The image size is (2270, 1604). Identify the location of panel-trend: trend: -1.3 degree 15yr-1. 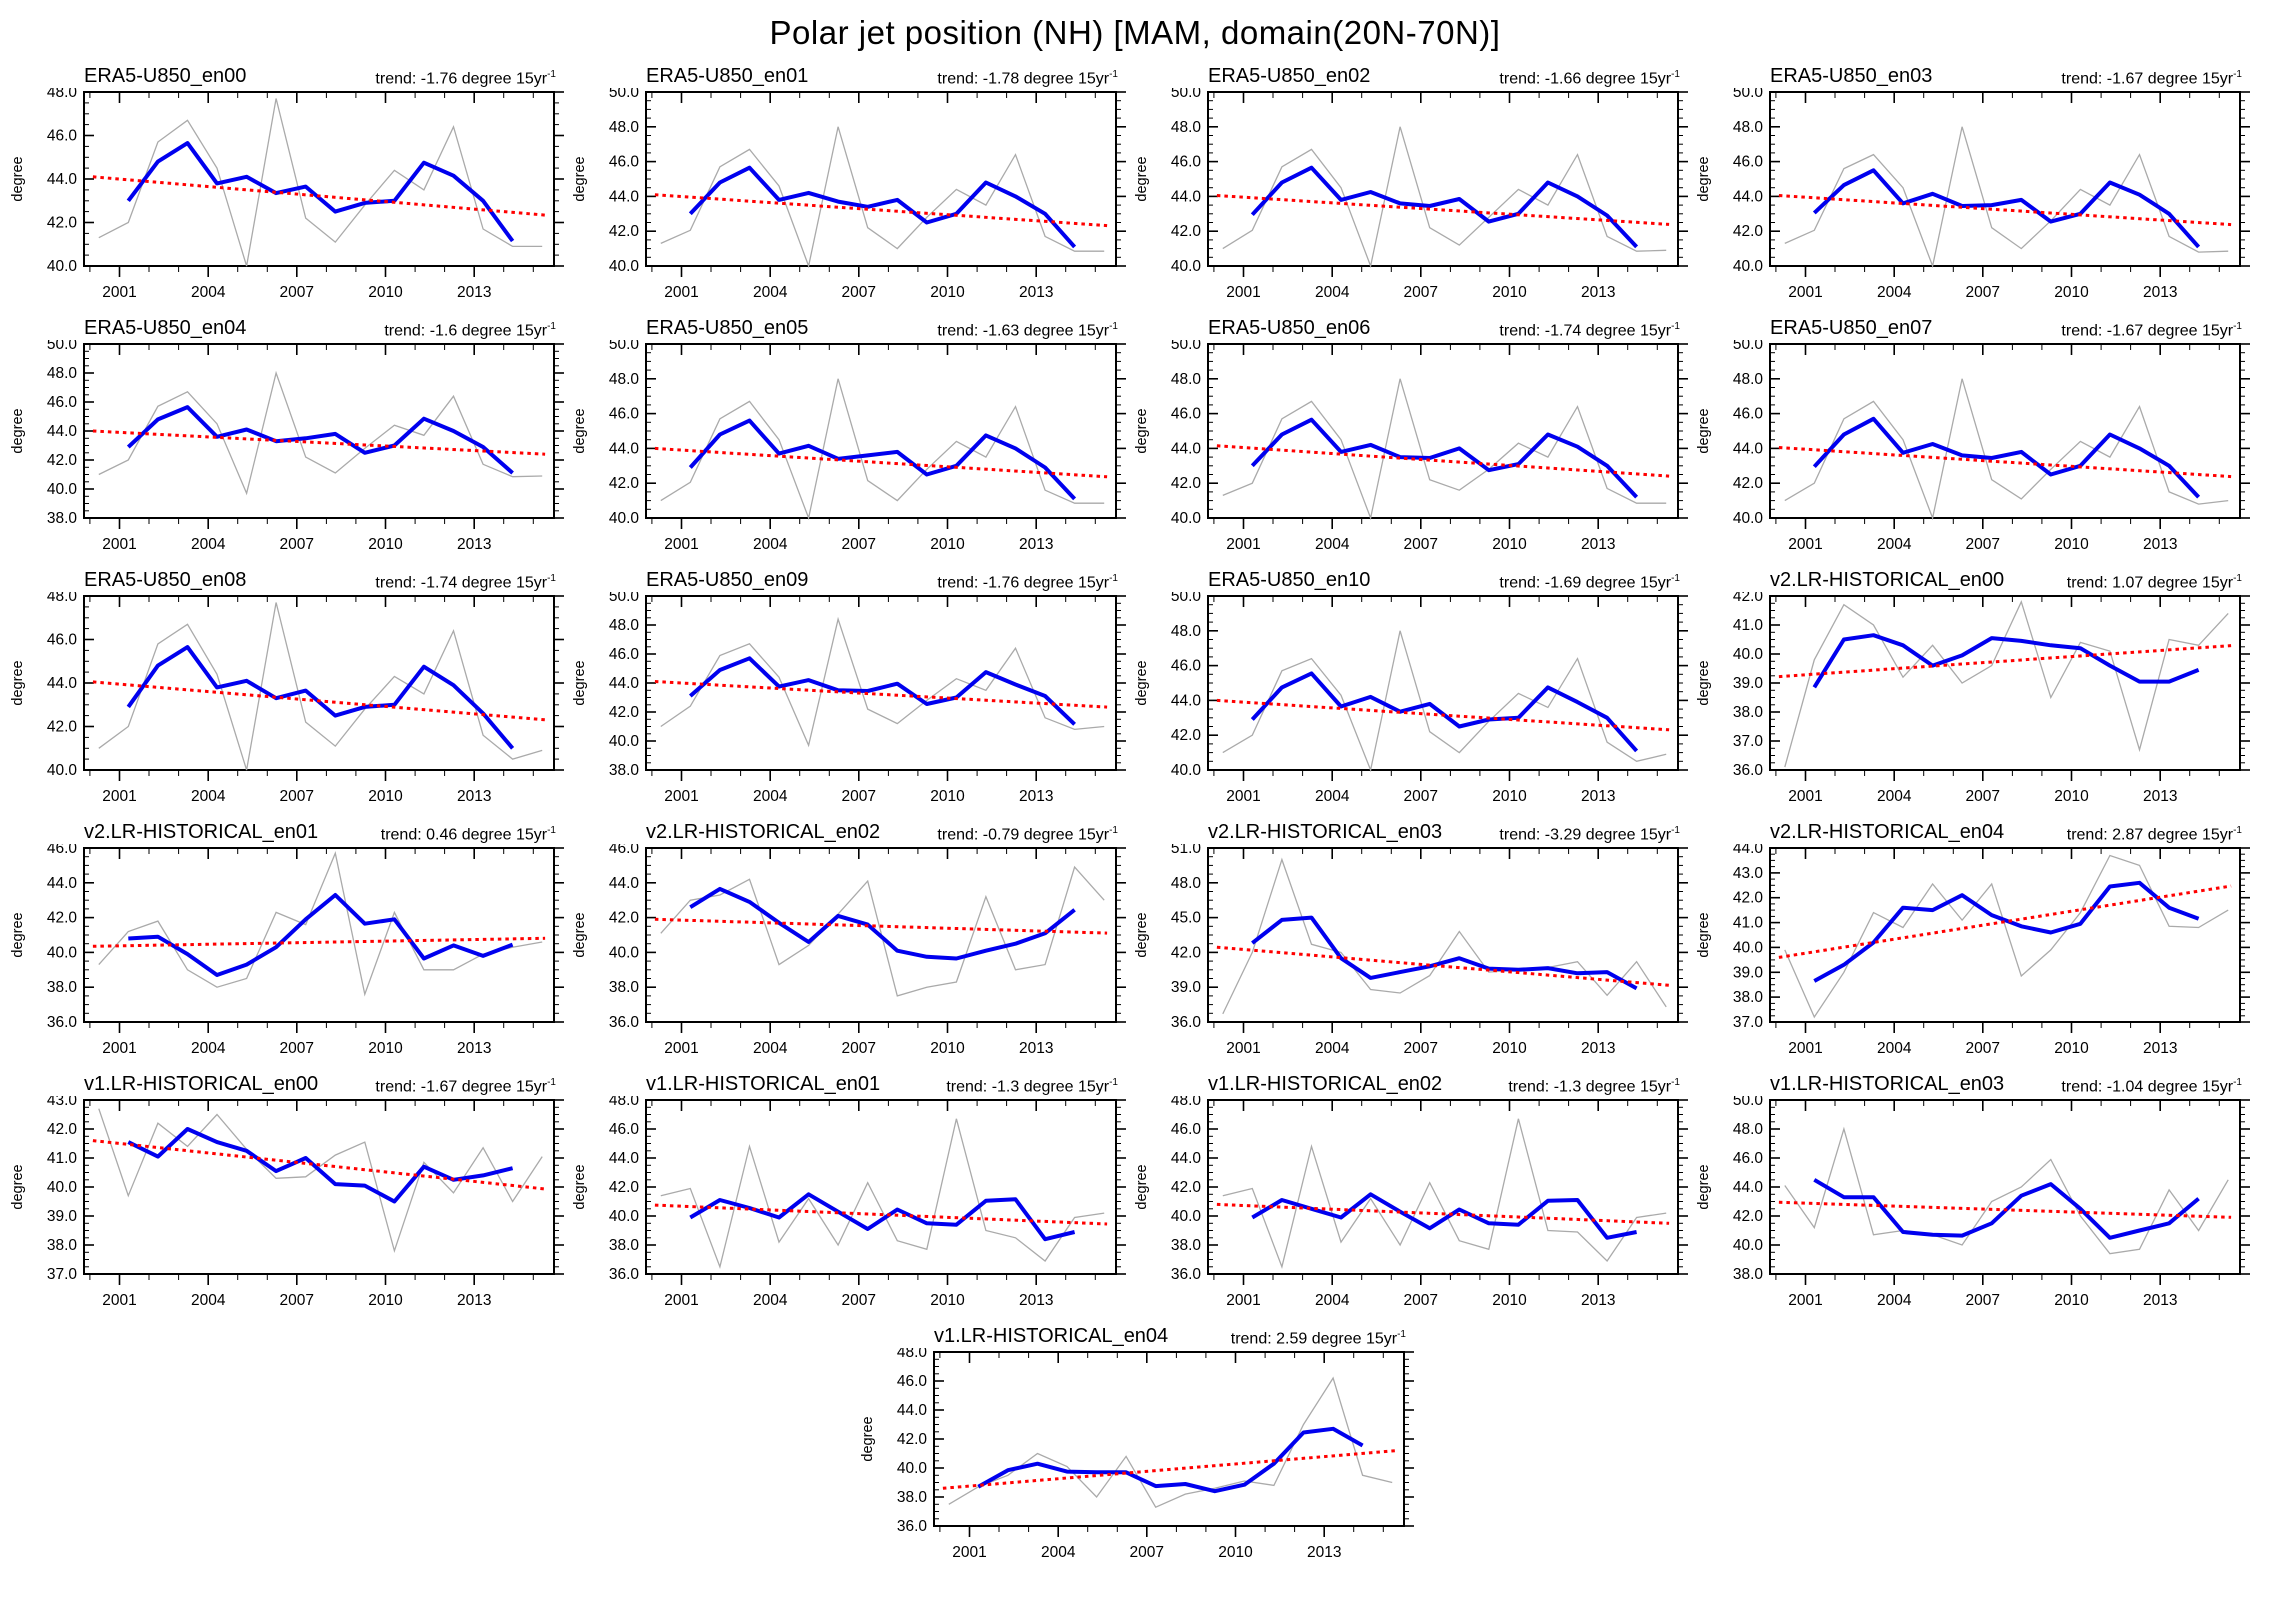
(1594, 1086).